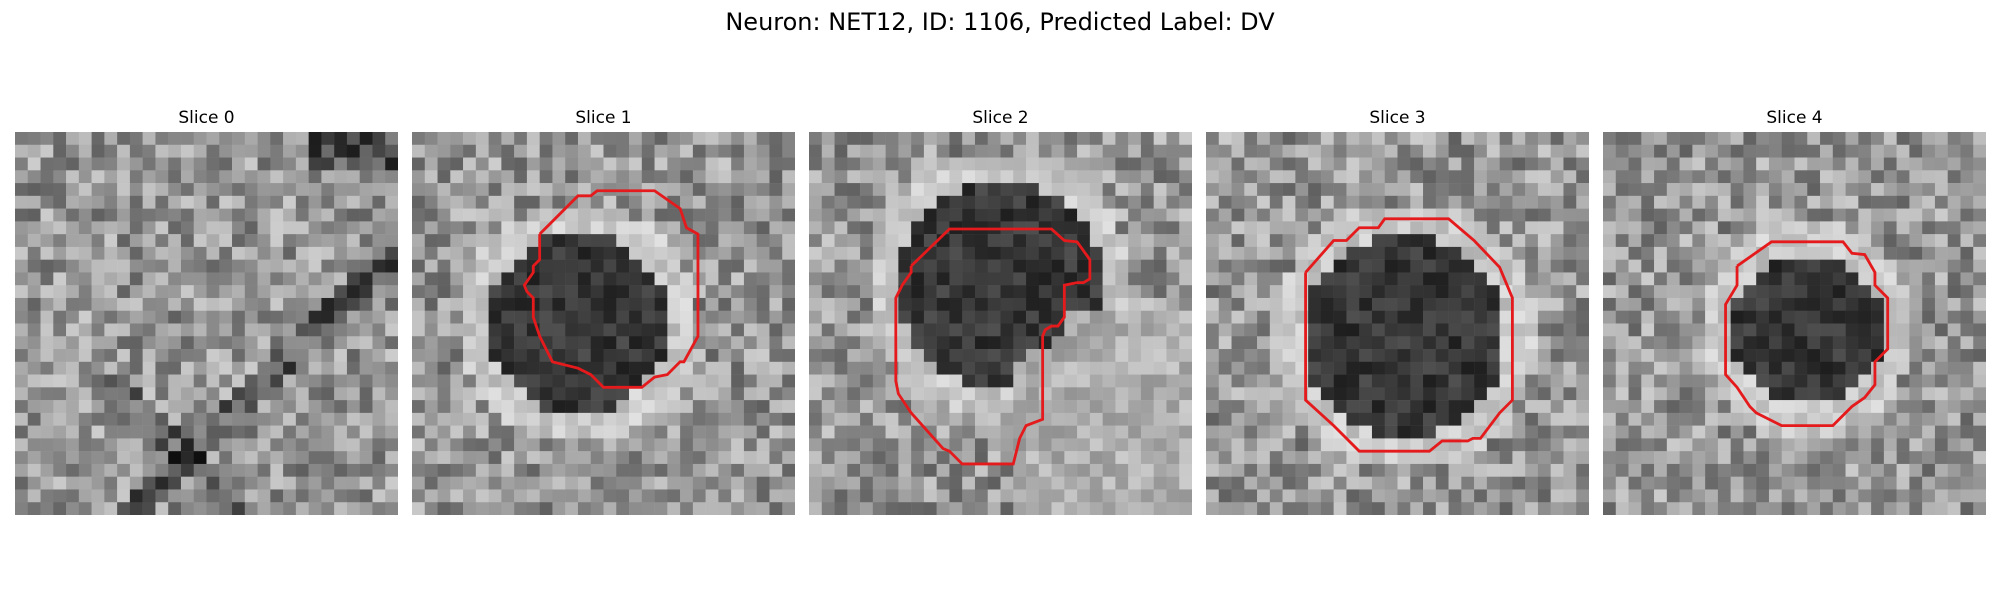  Describe the element at coordinates (206, 118) in the screenshot. I see `panel-title: Slice 0` at that location.